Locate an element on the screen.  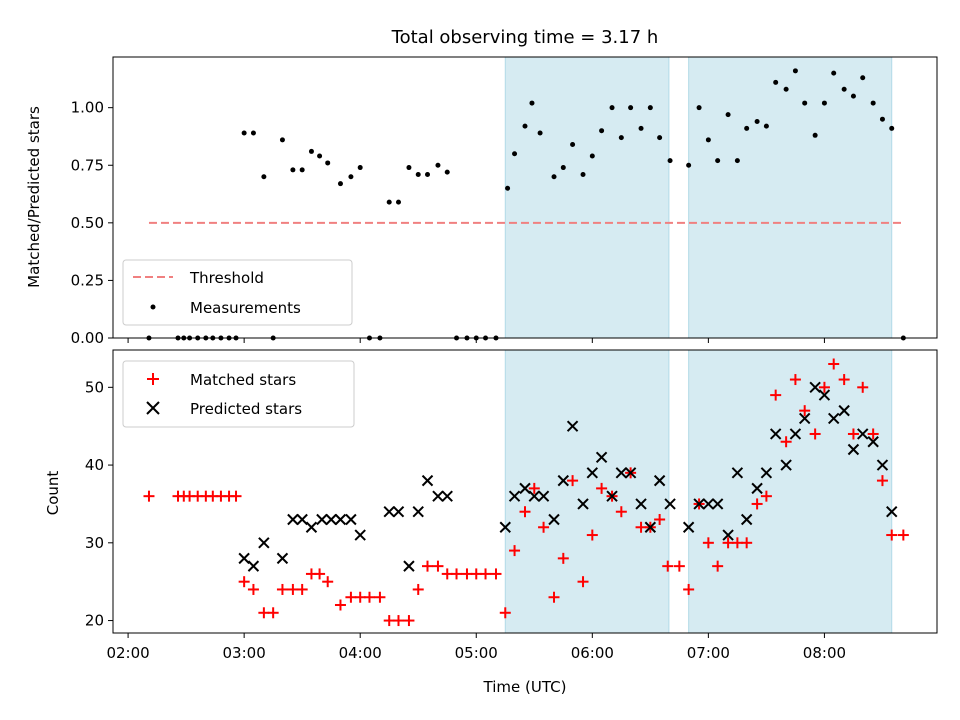
bottom-y-tick-label: 20 is located at coordinates (94, 621).